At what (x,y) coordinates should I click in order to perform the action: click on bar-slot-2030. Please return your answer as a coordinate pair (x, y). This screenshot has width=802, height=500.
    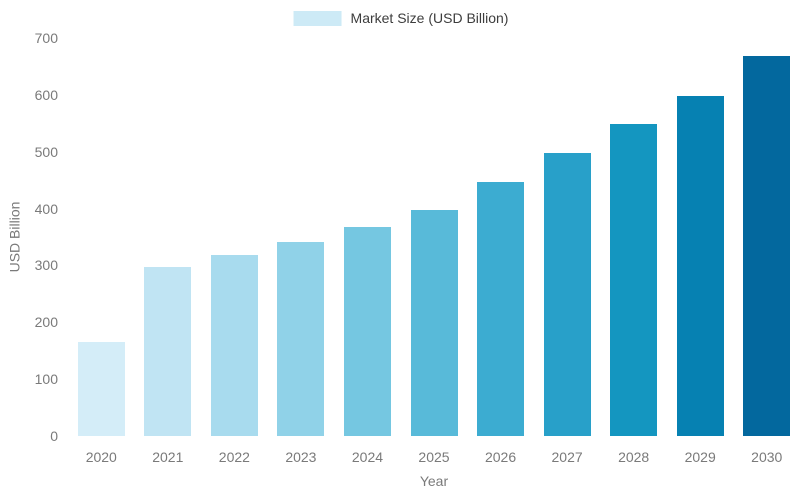
    Looking at the image, I should click on (766, 237).